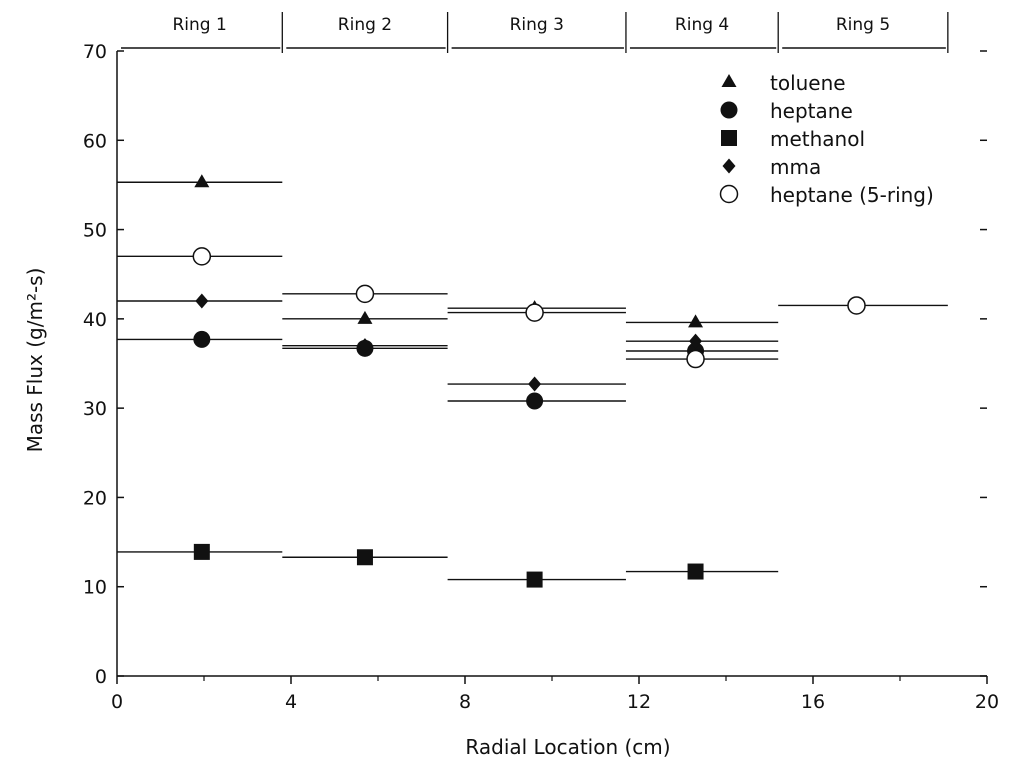  I want to click on y-tick-label: 30, so click(95, 409).